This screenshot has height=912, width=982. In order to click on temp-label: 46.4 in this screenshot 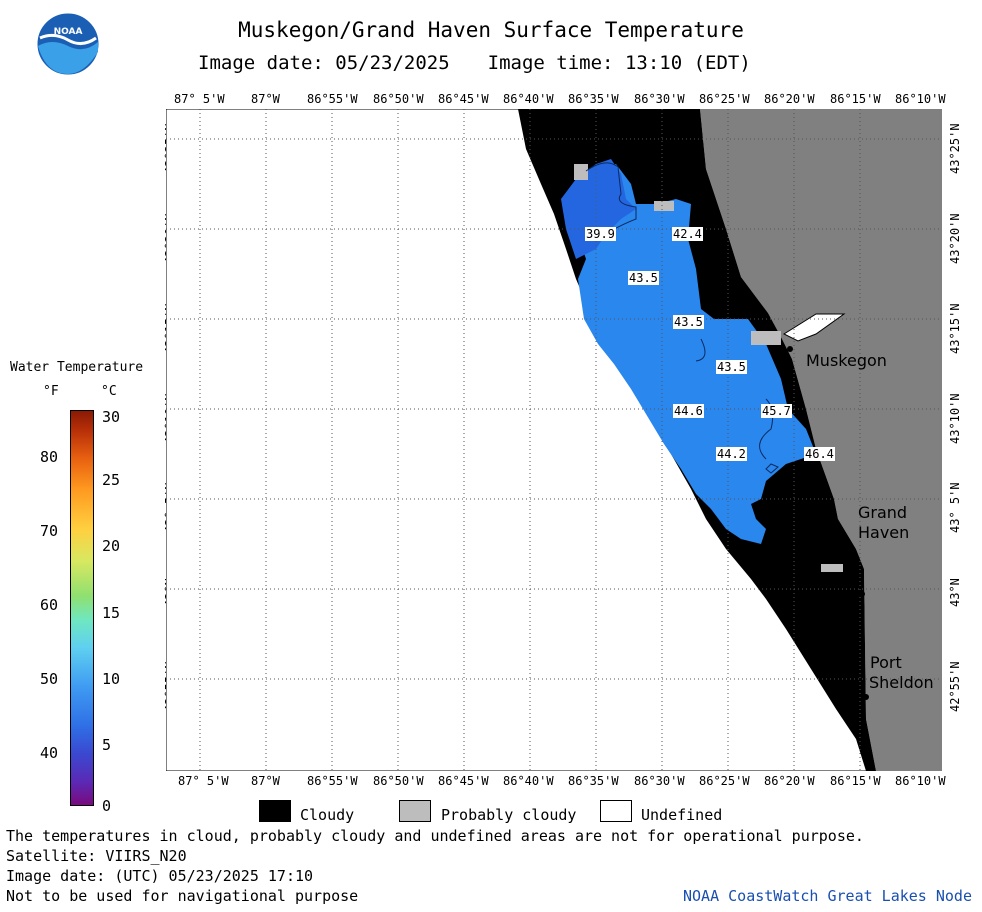, I will do `click(819, 454)`.